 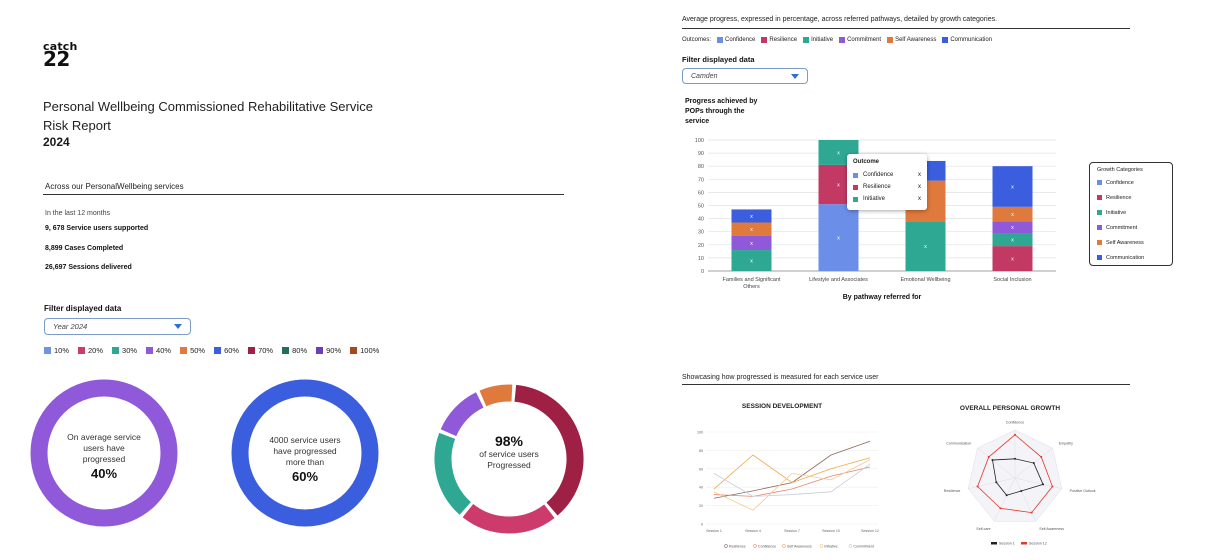 What do you see at coordinates (104, 448) in the screenshot?
I see `donut-average-text-2: users have` at bounding box center [104, 448].